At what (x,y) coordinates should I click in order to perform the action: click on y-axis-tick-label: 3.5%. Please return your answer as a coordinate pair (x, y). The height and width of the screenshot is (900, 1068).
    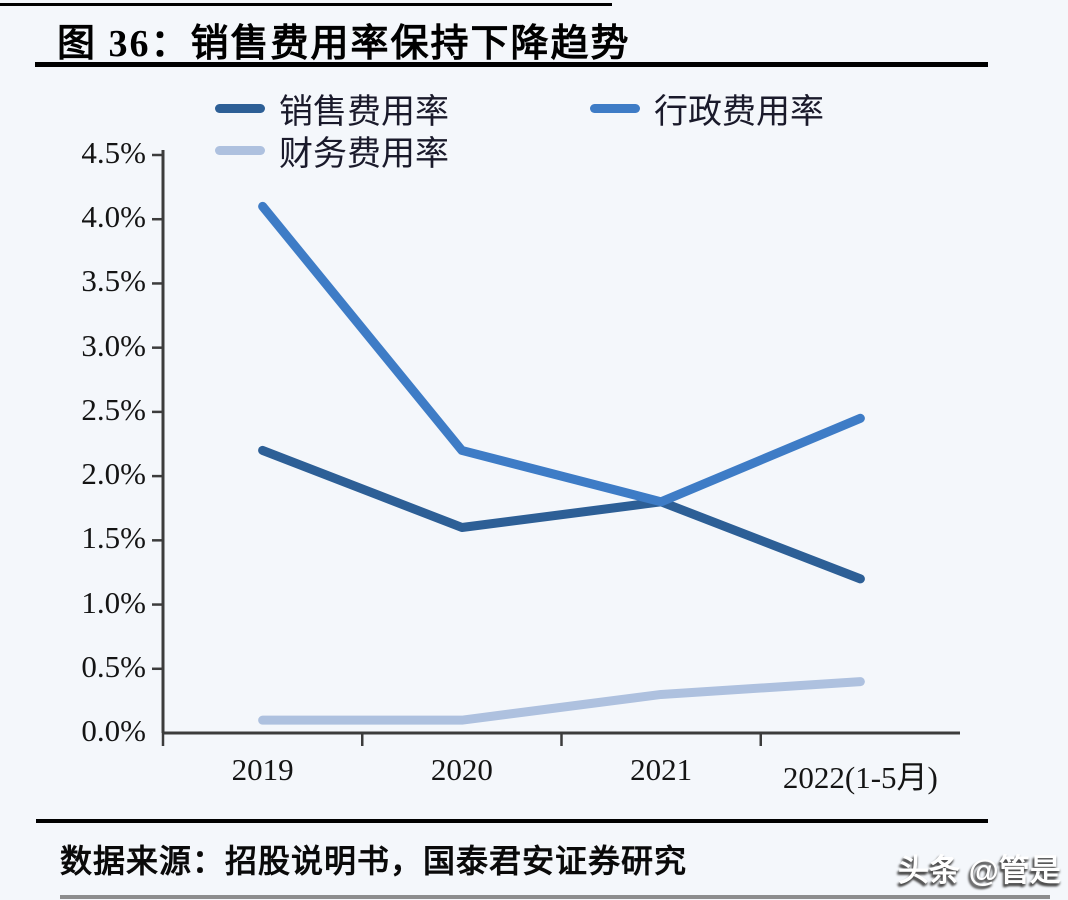
    Looking at the image, I should click on (113, 281).